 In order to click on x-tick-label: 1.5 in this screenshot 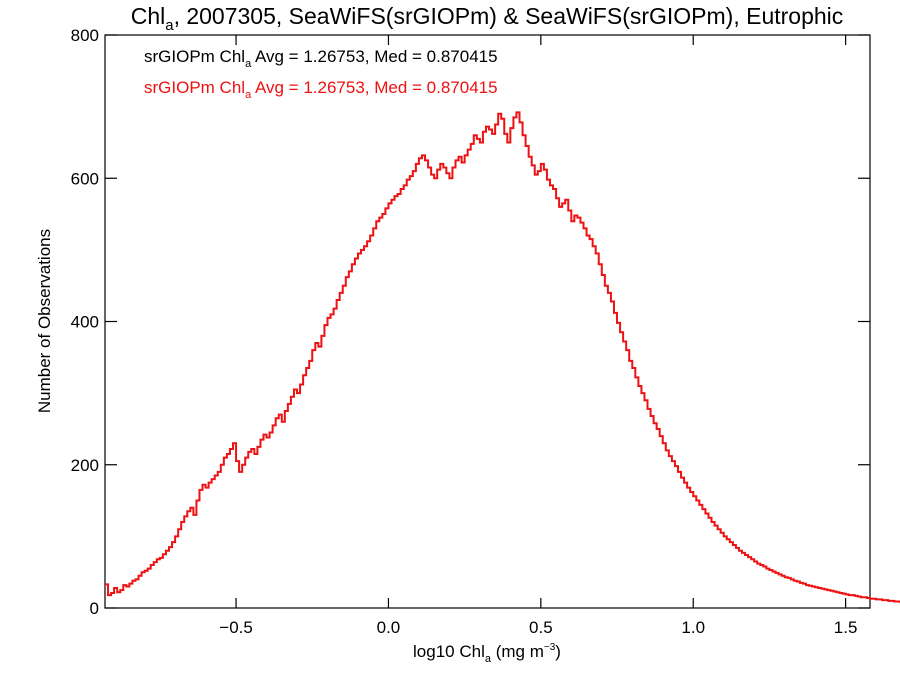, I will do `click(846, 627)`.